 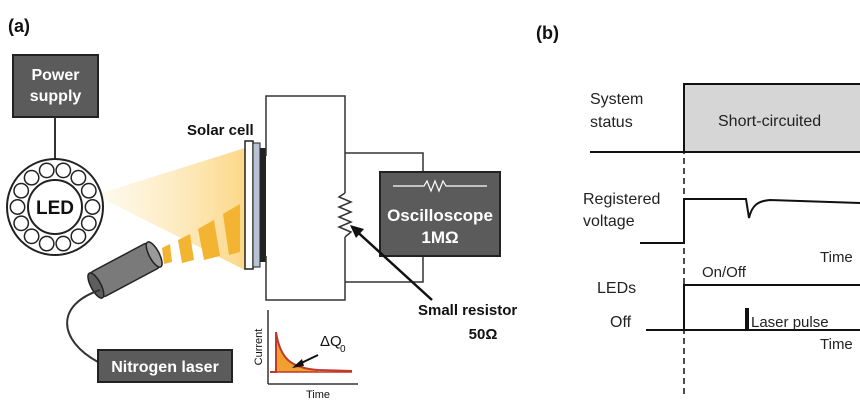 I want to click on nitrogen-laser-box, so click(x=165, y=366).